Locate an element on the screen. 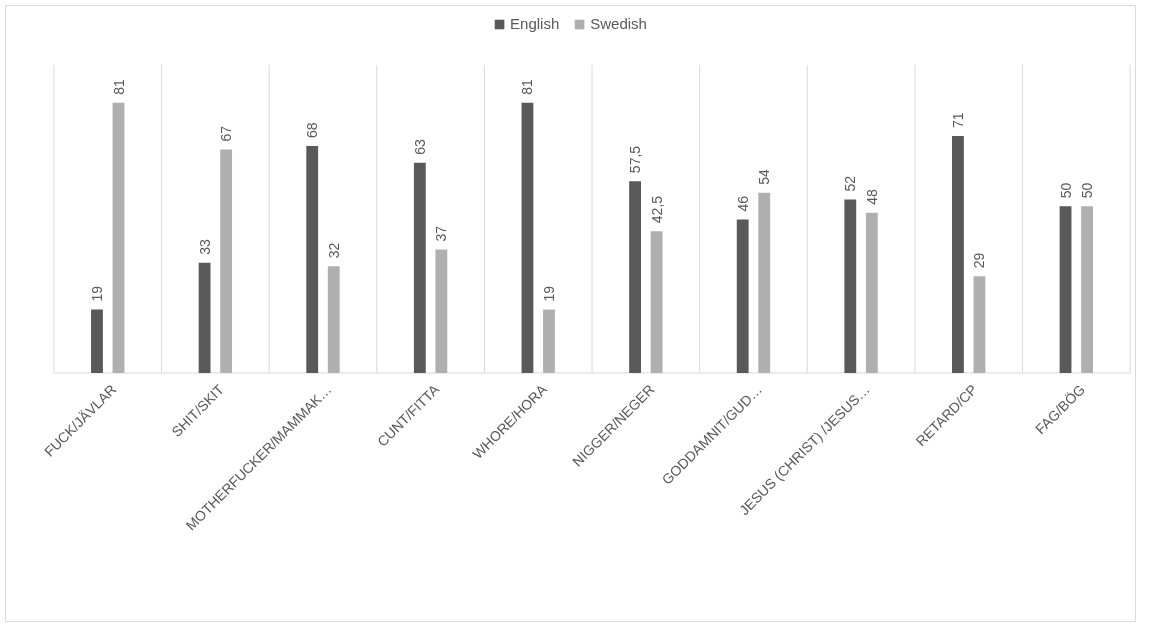 The width and height of the screenshot is (1149, 634). data-label: 37 is located at coordinates (441, 233).